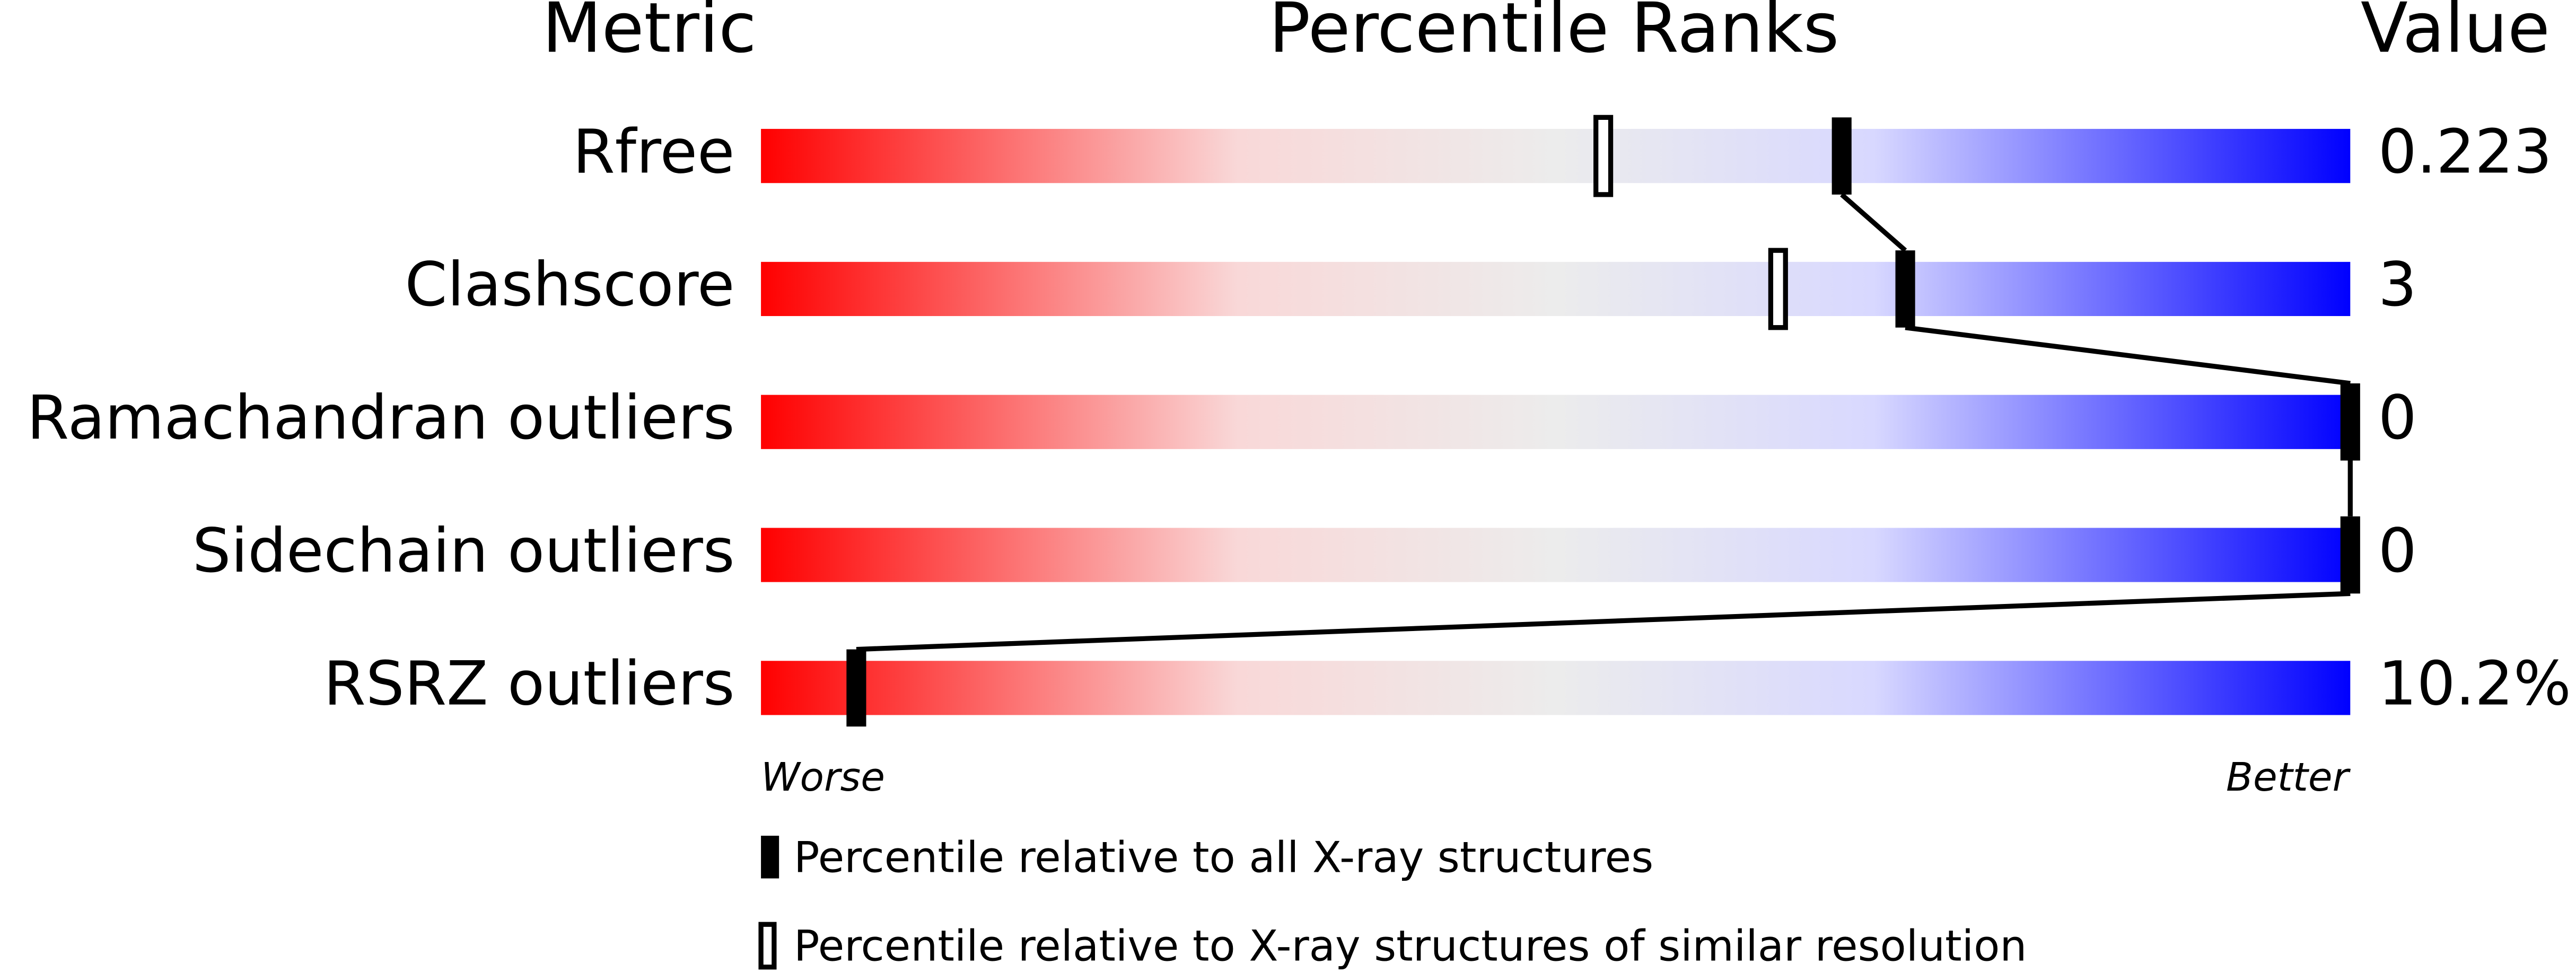  I want to click on metric-value: 0.223, so click(2465, 152).